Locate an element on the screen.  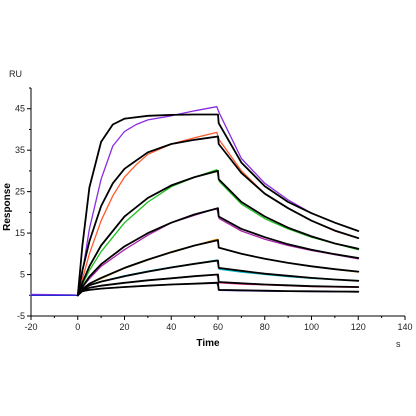
y-unit-label: RU is located at coordinates (15, 74).